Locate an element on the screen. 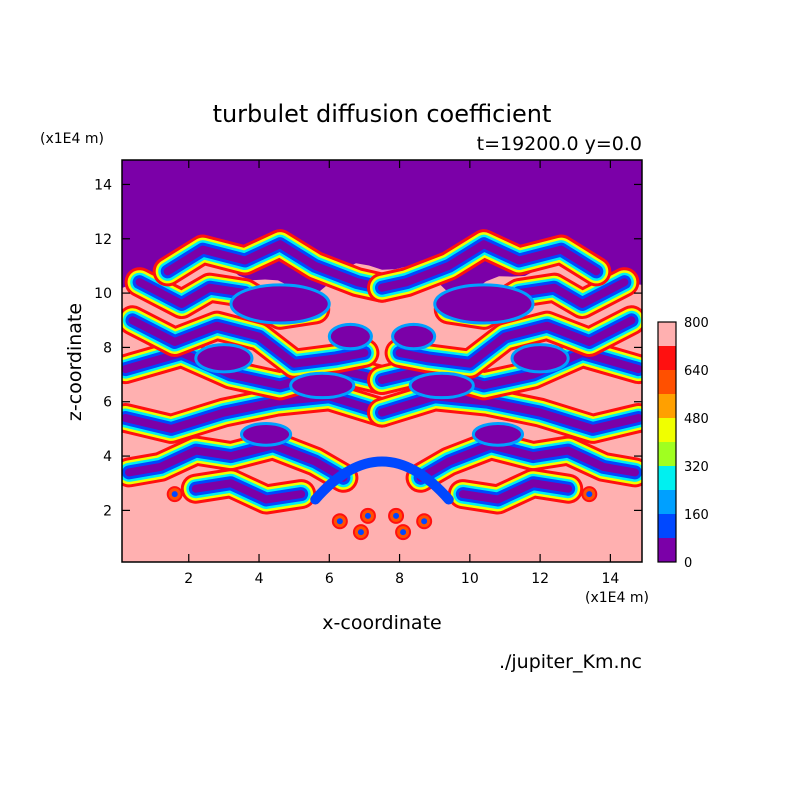 The image size is (804, 804). filament-5a-core is located at coordinates (248, 491).